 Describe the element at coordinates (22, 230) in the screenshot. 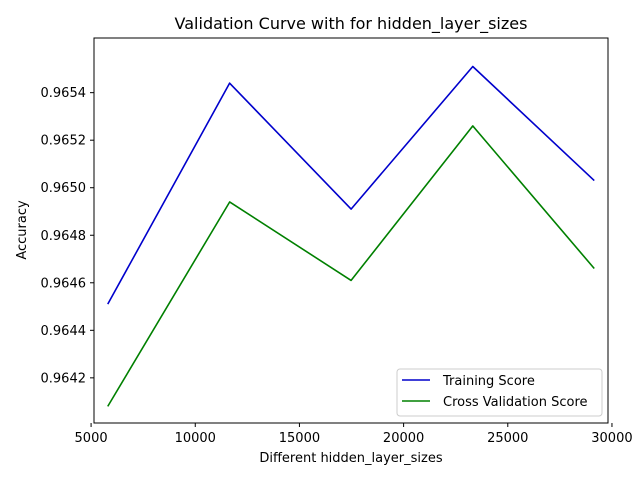

I see `y-axis-label: Accuracy` at that location.